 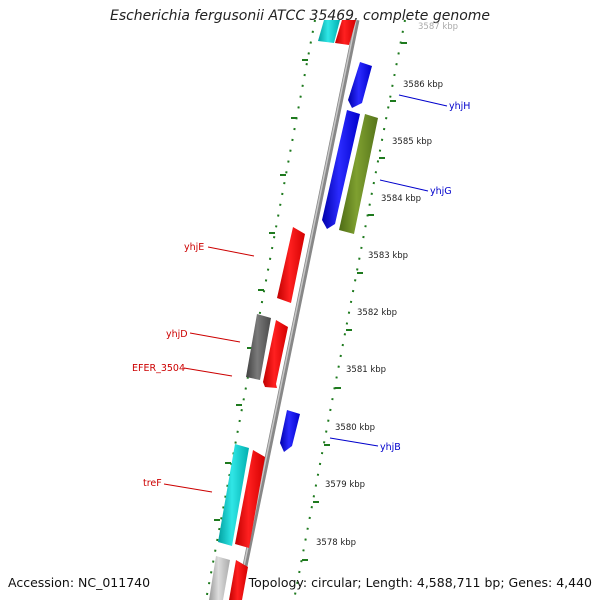 I want to click on gene-yhjH, so click(x=360, y=85).